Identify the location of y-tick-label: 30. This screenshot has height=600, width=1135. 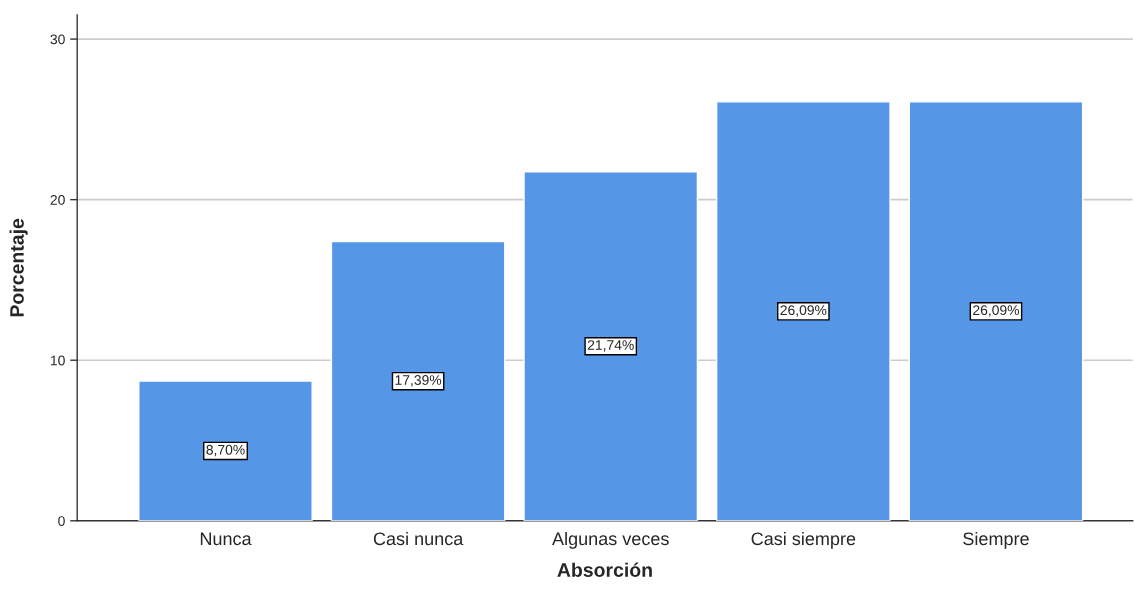
(57, 39).